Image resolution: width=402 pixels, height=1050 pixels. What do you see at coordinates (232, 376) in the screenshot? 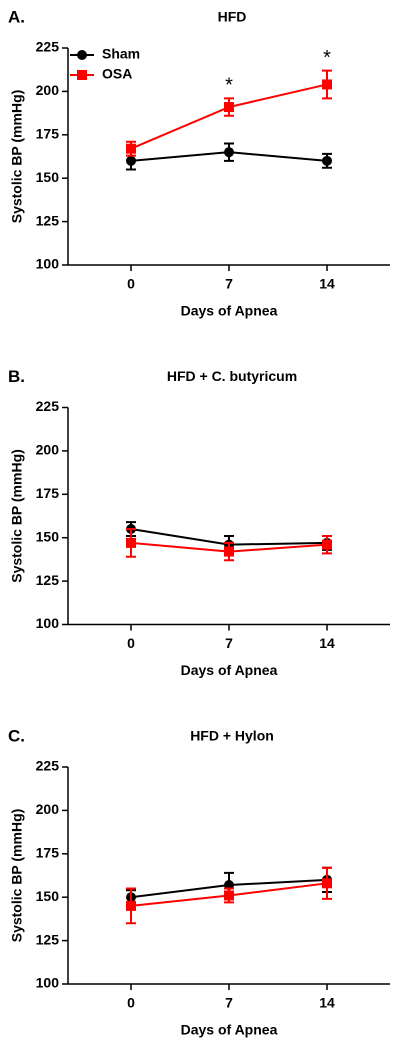
I see `chart-title: HFD + C. butyricum` at bounding box center [232, 376].